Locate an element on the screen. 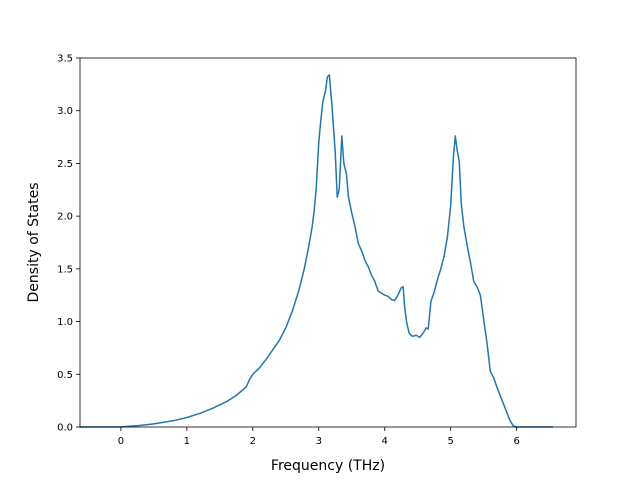  y-tick-label: 3.0 is located at coordinates (65, 111).